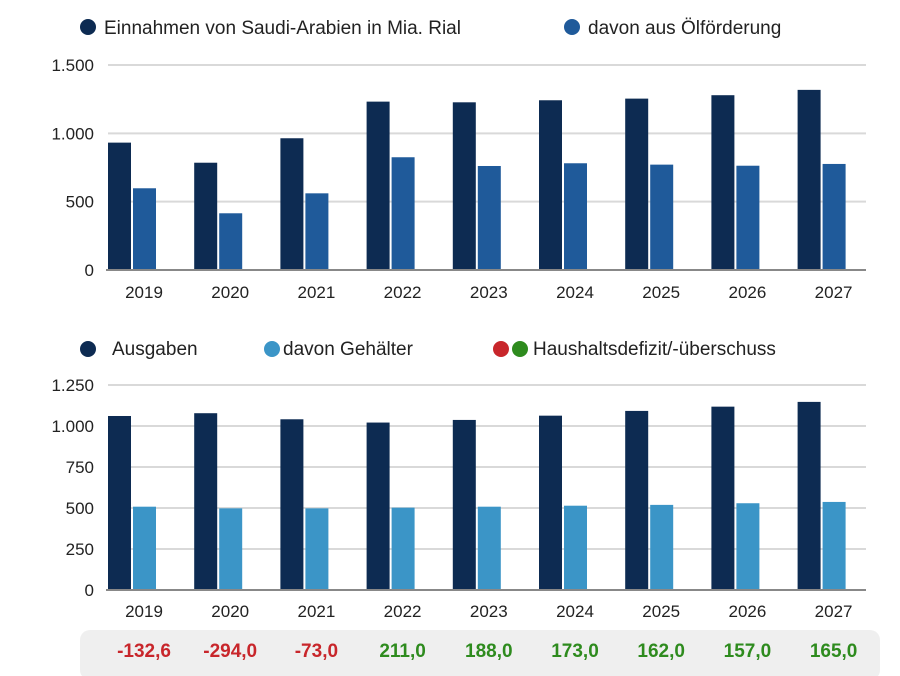 The image size is (900, 676). Describe the element at coordinates (80, 549) in the screenshot. I see `y-tick-label: 250` at that location.